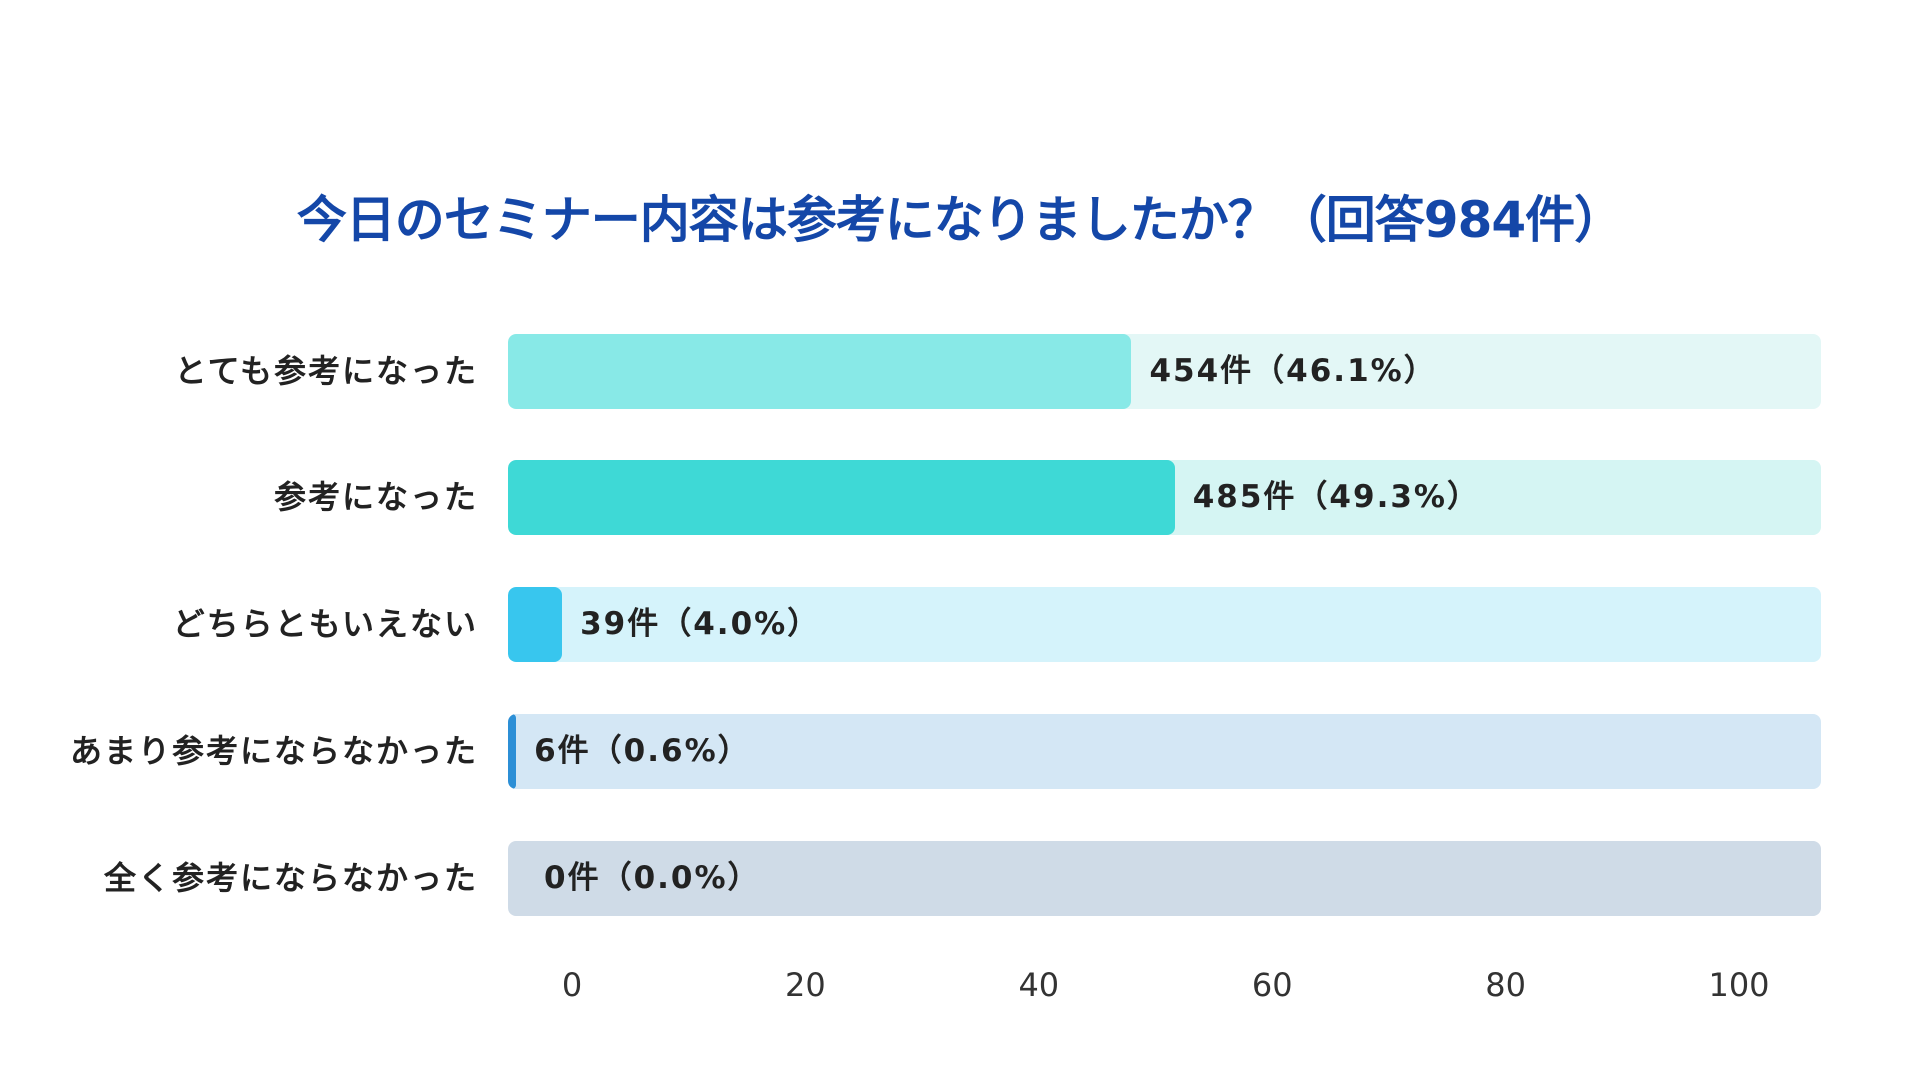  I want to click on bar-row: とても参考になった 454件（46.1%）, so click(960, 371).